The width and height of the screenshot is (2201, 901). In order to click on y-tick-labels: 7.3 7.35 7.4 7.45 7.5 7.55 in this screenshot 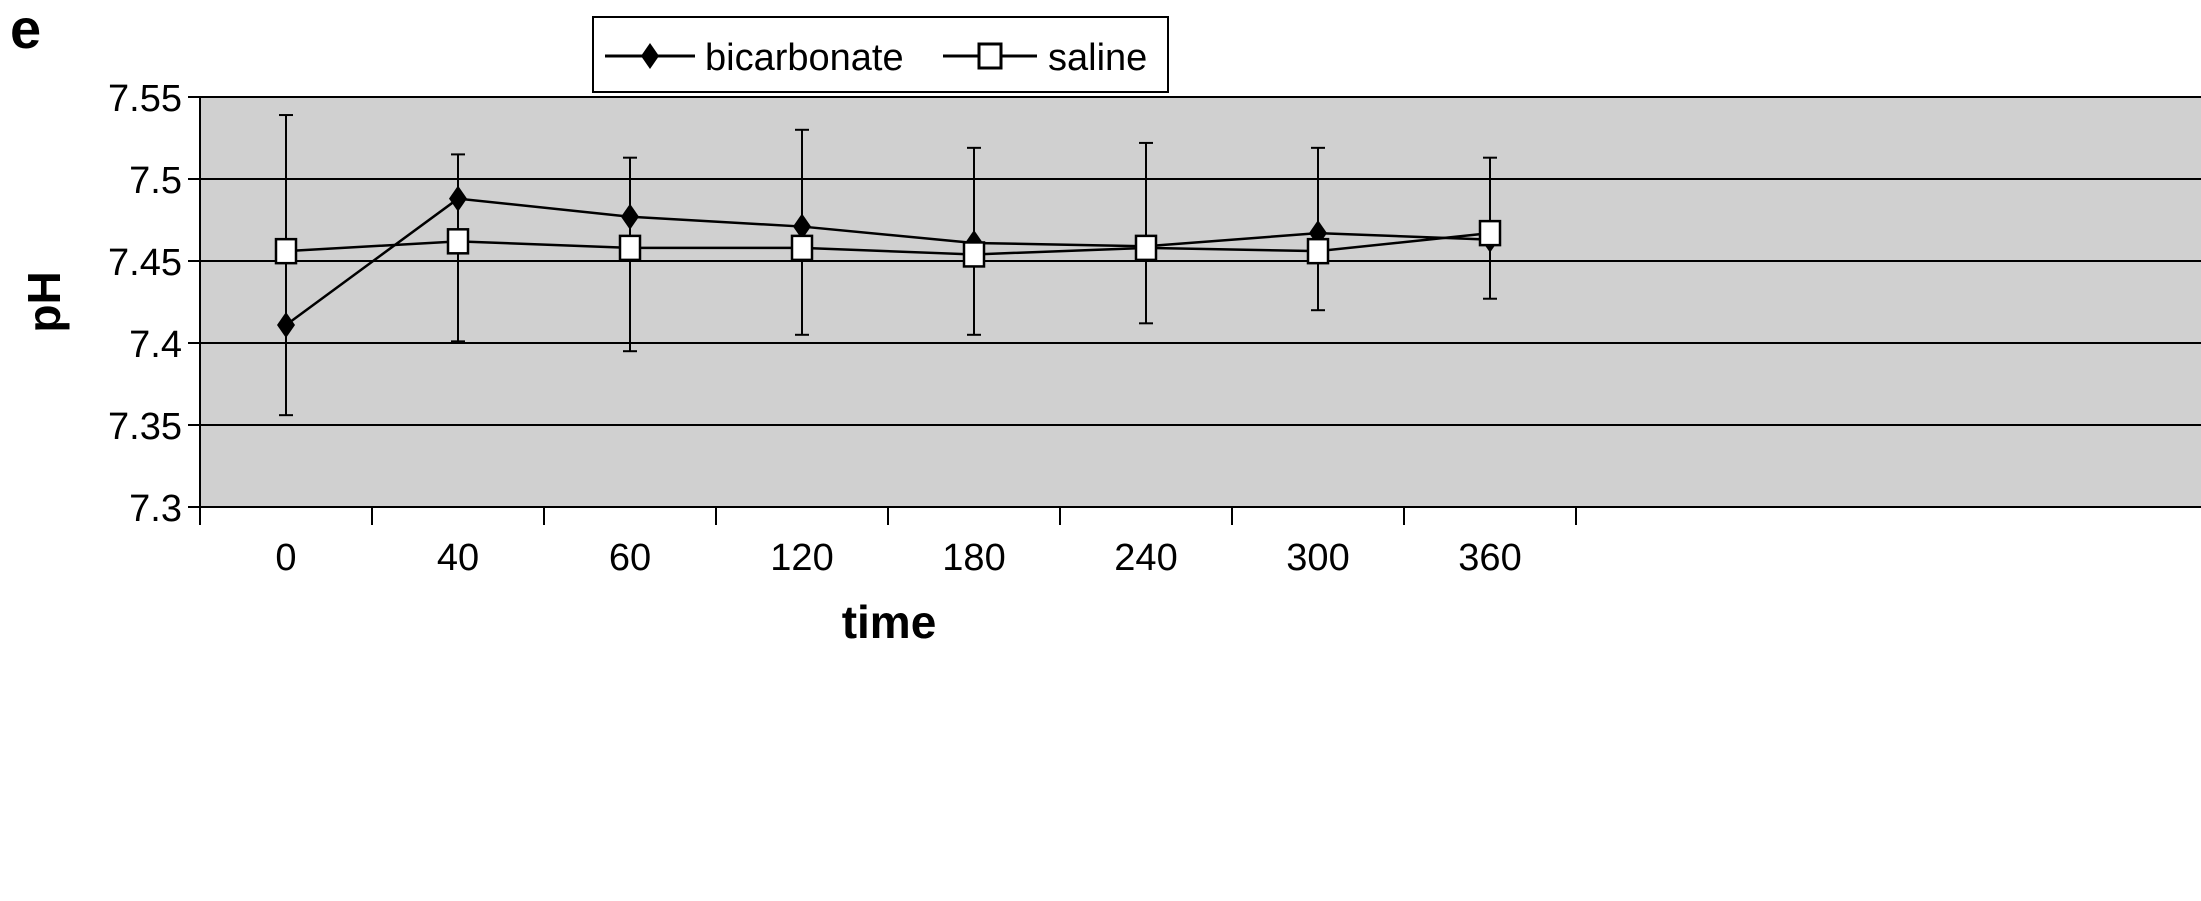, I will do `click(145, 304)`.